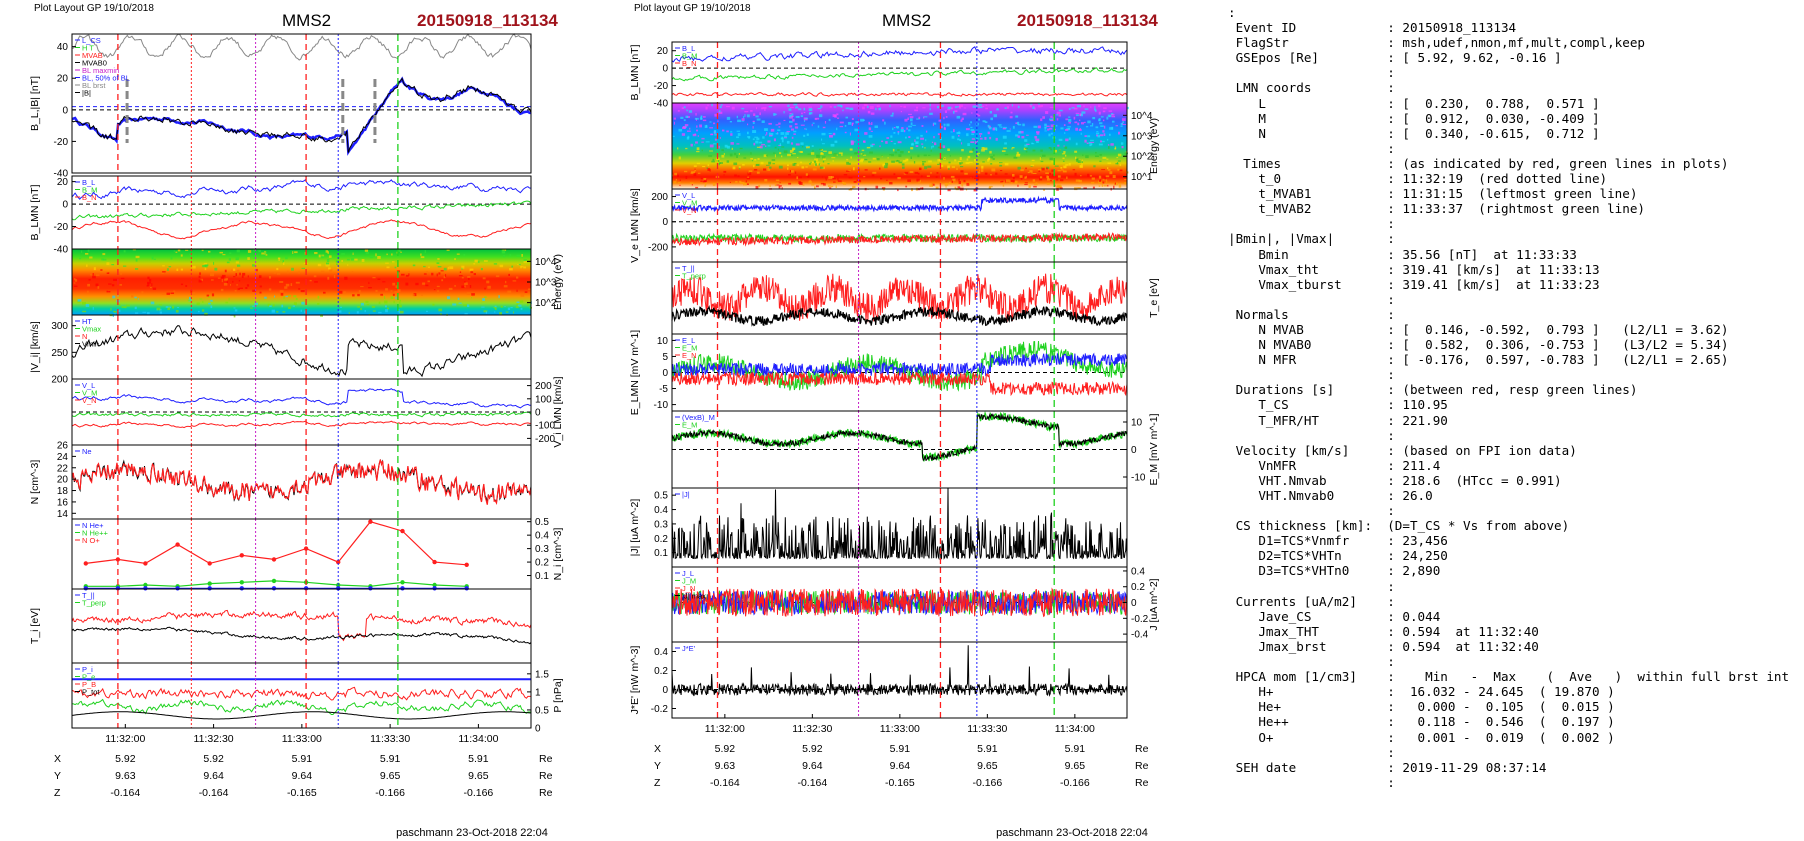  What do you see at coordinates (725, 729) in the screenshot?
I see `x-tick-label: 11:32:00` at bounding box center [725, 729].